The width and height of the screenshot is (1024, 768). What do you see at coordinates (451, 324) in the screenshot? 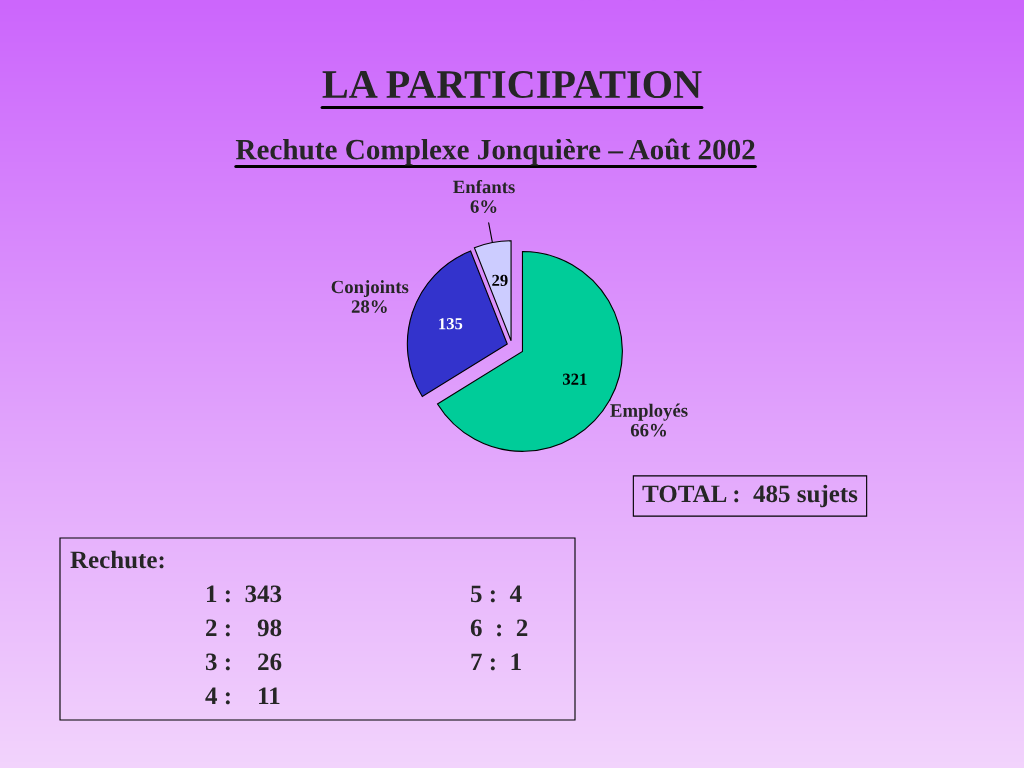
I see `data-label: 135` at bounding box center [451, 324].